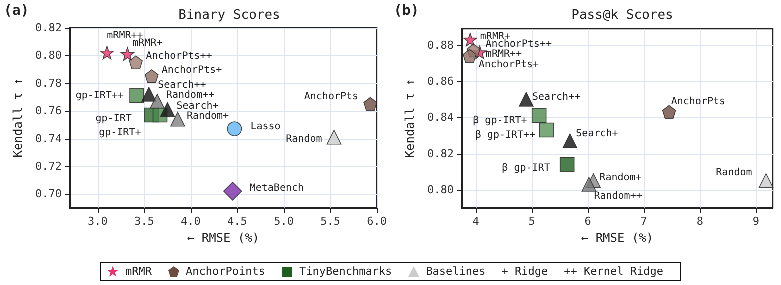 This screenshot has width=781, height=285. What do you see at coordinates (284, 221) in the screenshot?
I see `x-tick-label: 5.0` at bounding box center [284, 221].